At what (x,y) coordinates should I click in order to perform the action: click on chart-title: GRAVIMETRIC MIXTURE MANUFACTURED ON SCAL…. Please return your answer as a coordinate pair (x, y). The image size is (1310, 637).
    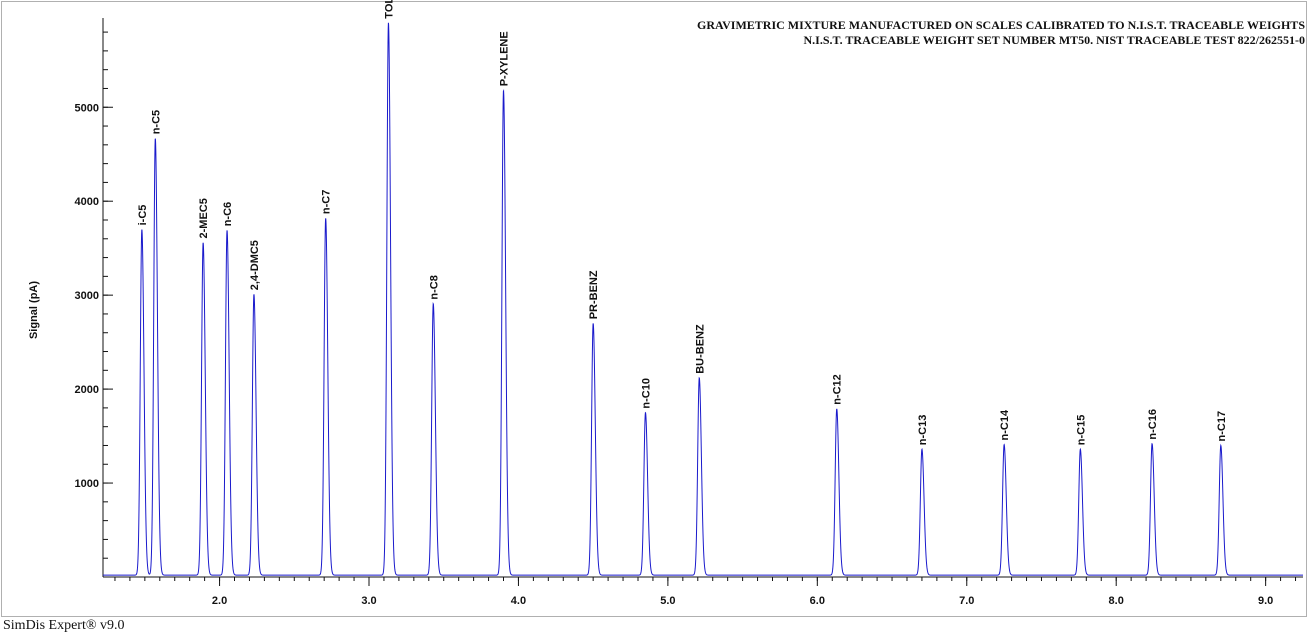
    Looking at the image, I should click on (1001, 25).